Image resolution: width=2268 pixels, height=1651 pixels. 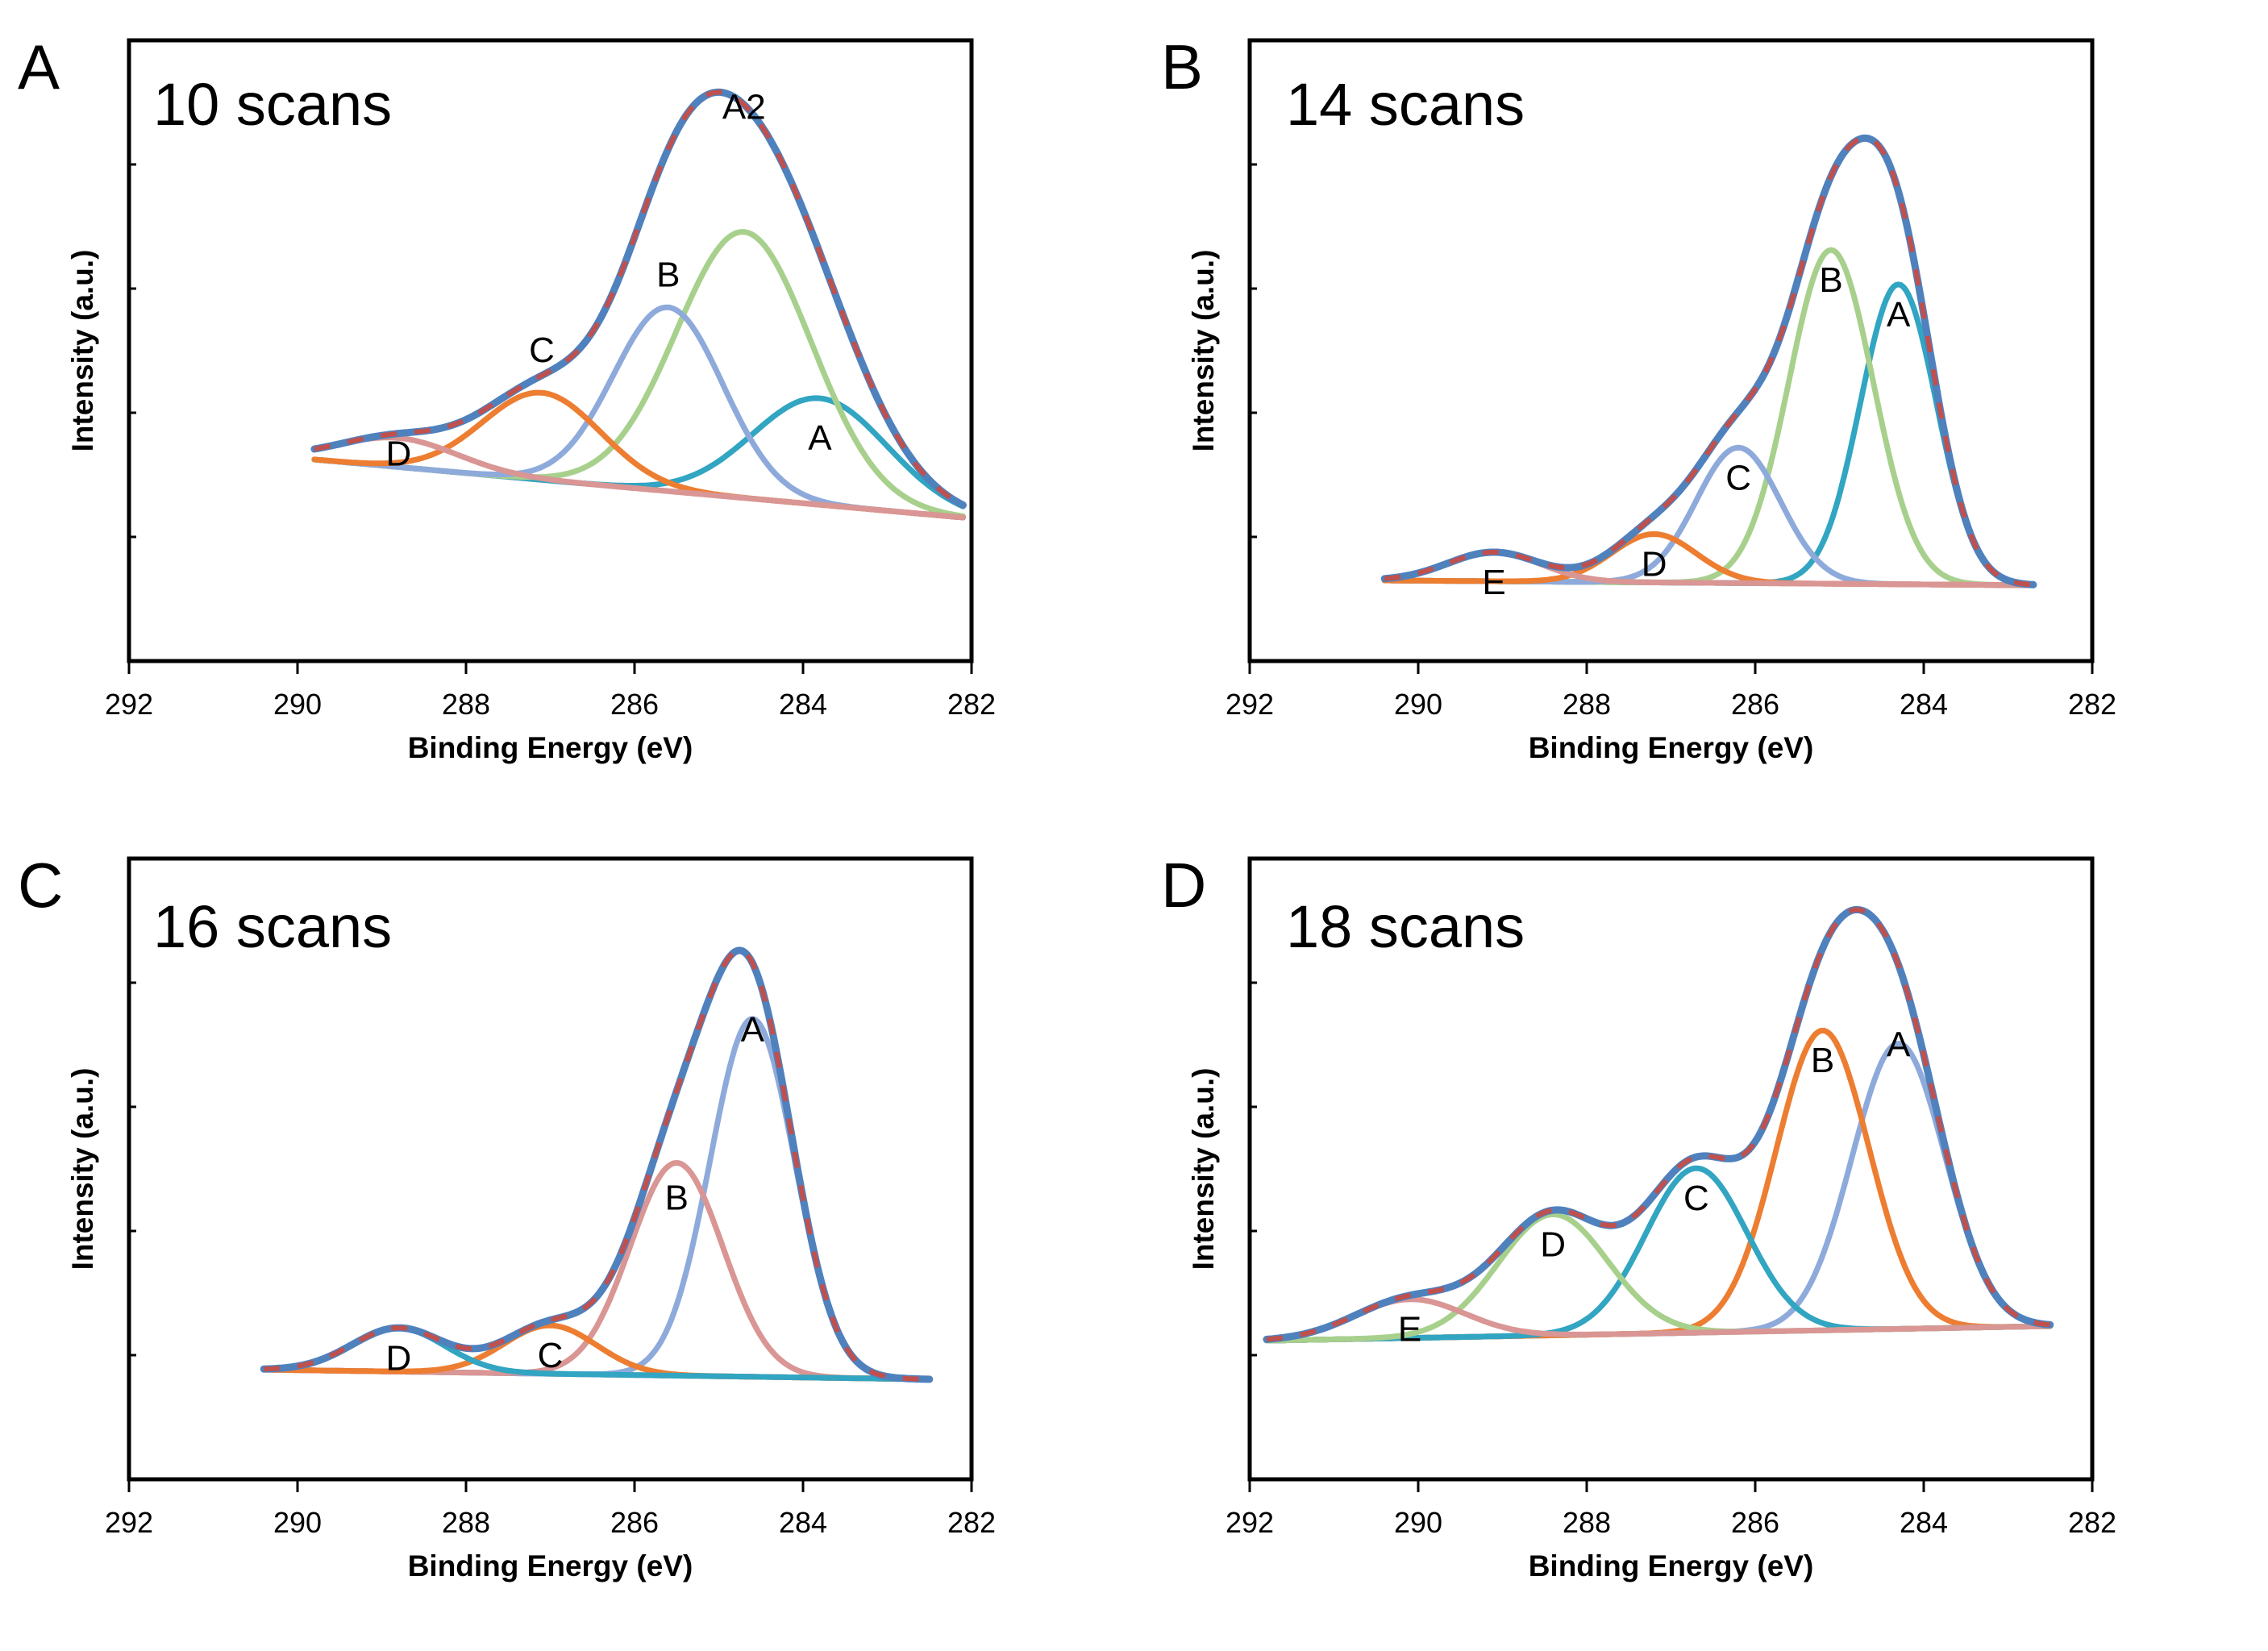 I want to click on panel-b-peak-label-c: C, so click(x=1738, y=477).